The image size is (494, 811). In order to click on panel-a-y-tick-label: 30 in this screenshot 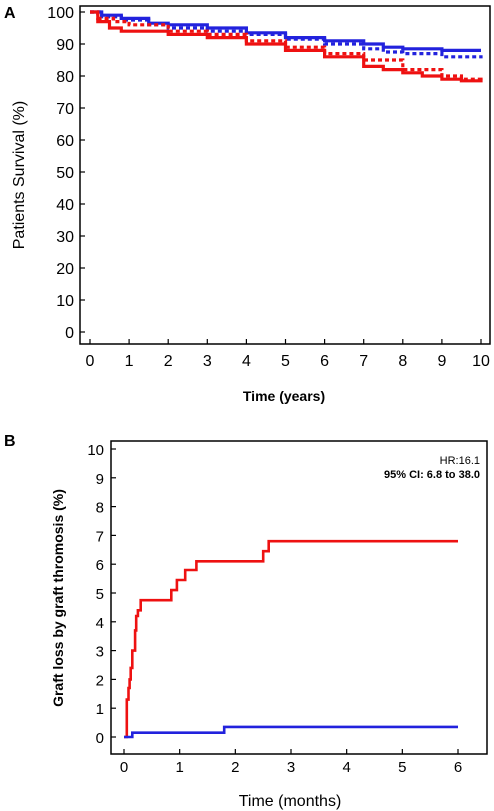, I will do `click(65, 237)`.